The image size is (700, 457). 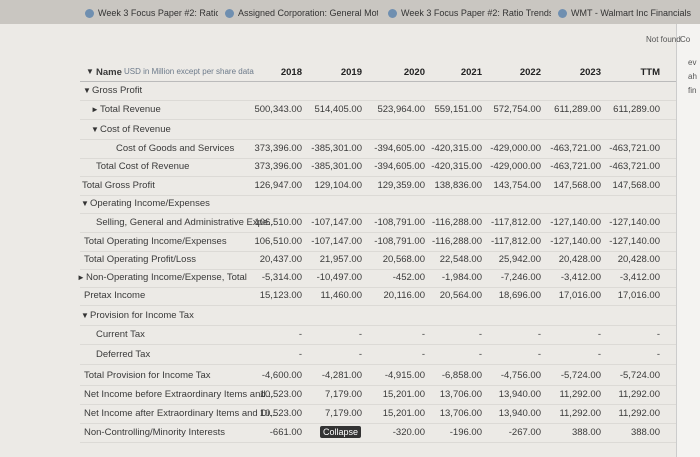 What do you see at coordinates (130, 109) in the screenshot?
I see `row-label: Total Revenue` at bounding box center [130, 109].